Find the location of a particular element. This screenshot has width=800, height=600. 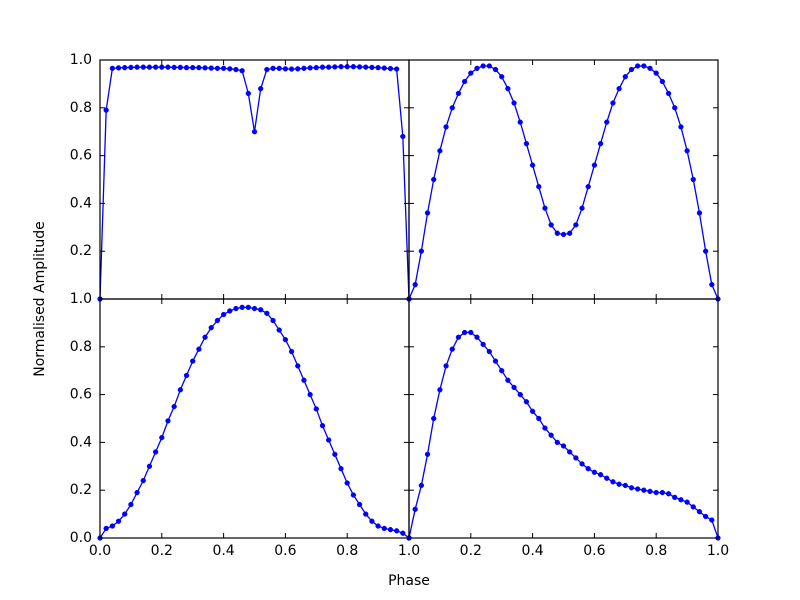

x-axis-label: Phase is located at coordinates (409, 581).